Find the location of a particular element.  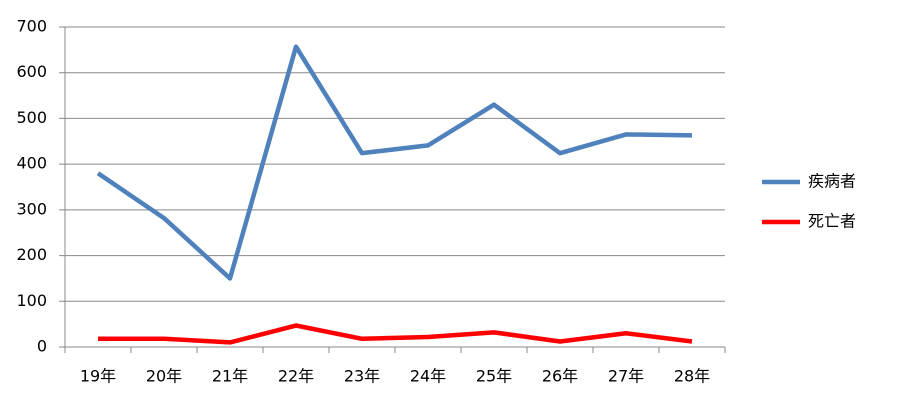

x-tick-label: 23年 is located at coordinates (362, 376).